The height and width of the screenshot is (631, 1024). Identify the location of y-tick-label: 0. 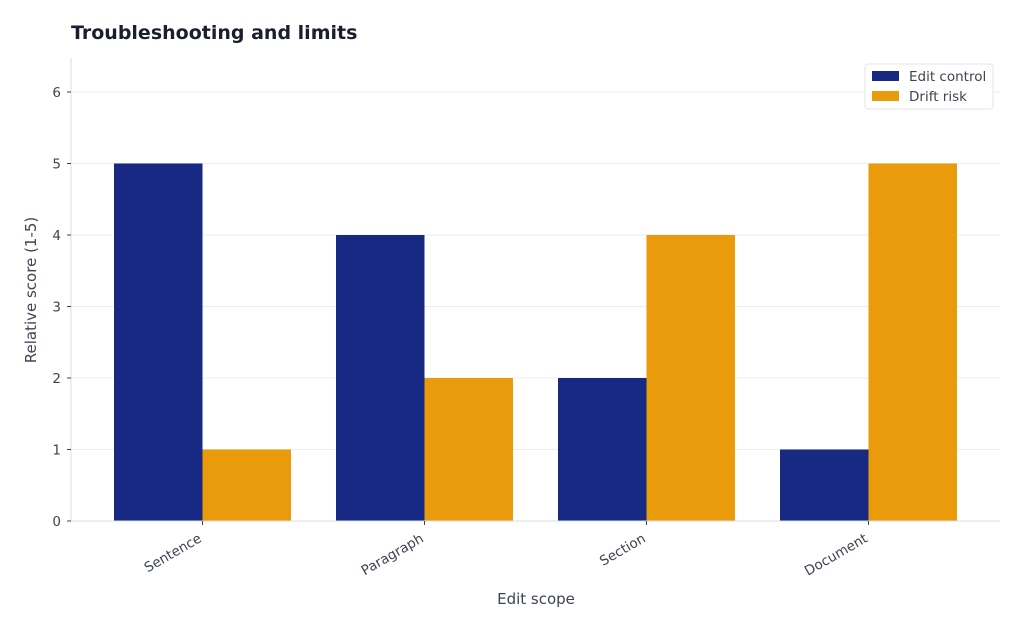
(56, 522).